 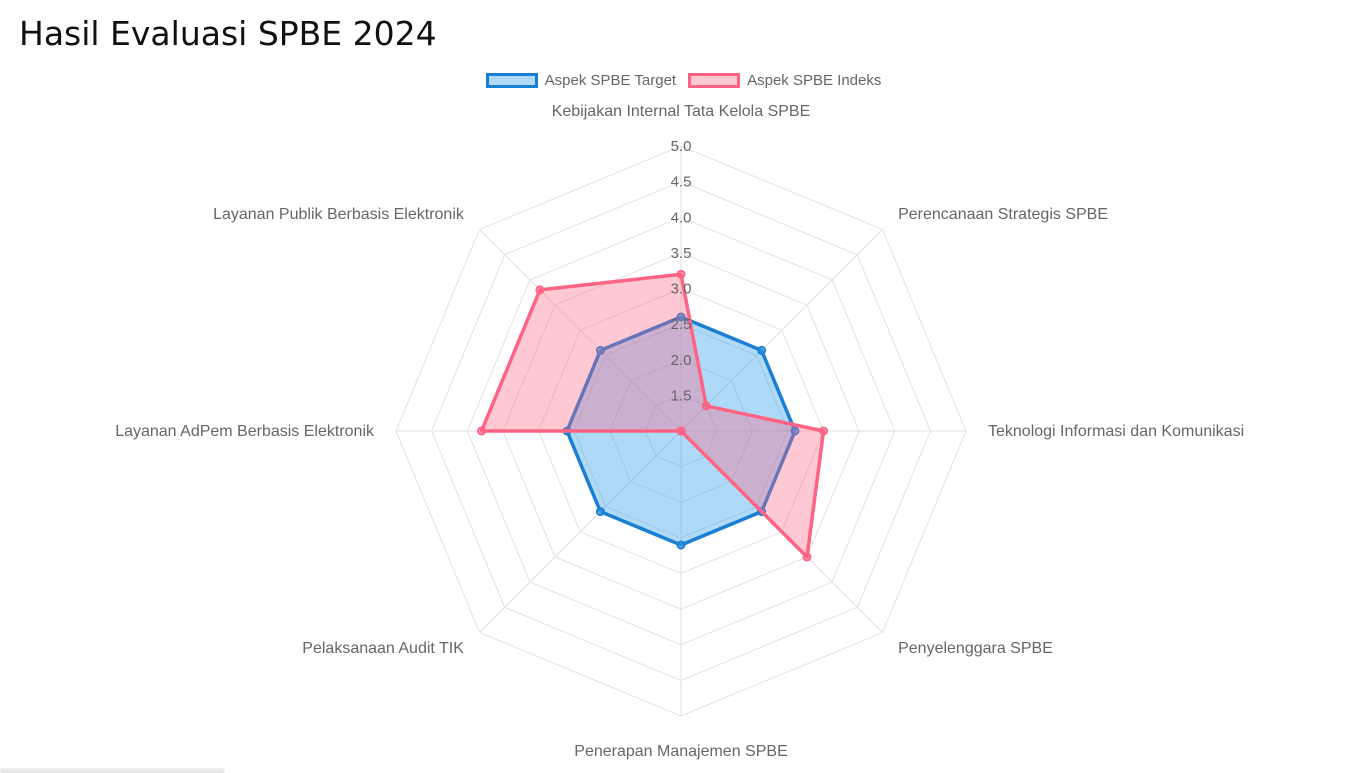 What do you see at coordinates (681, 146) in the screenshot?
I see `tick-label-7: 5.0` at bounding box center [681, 146].